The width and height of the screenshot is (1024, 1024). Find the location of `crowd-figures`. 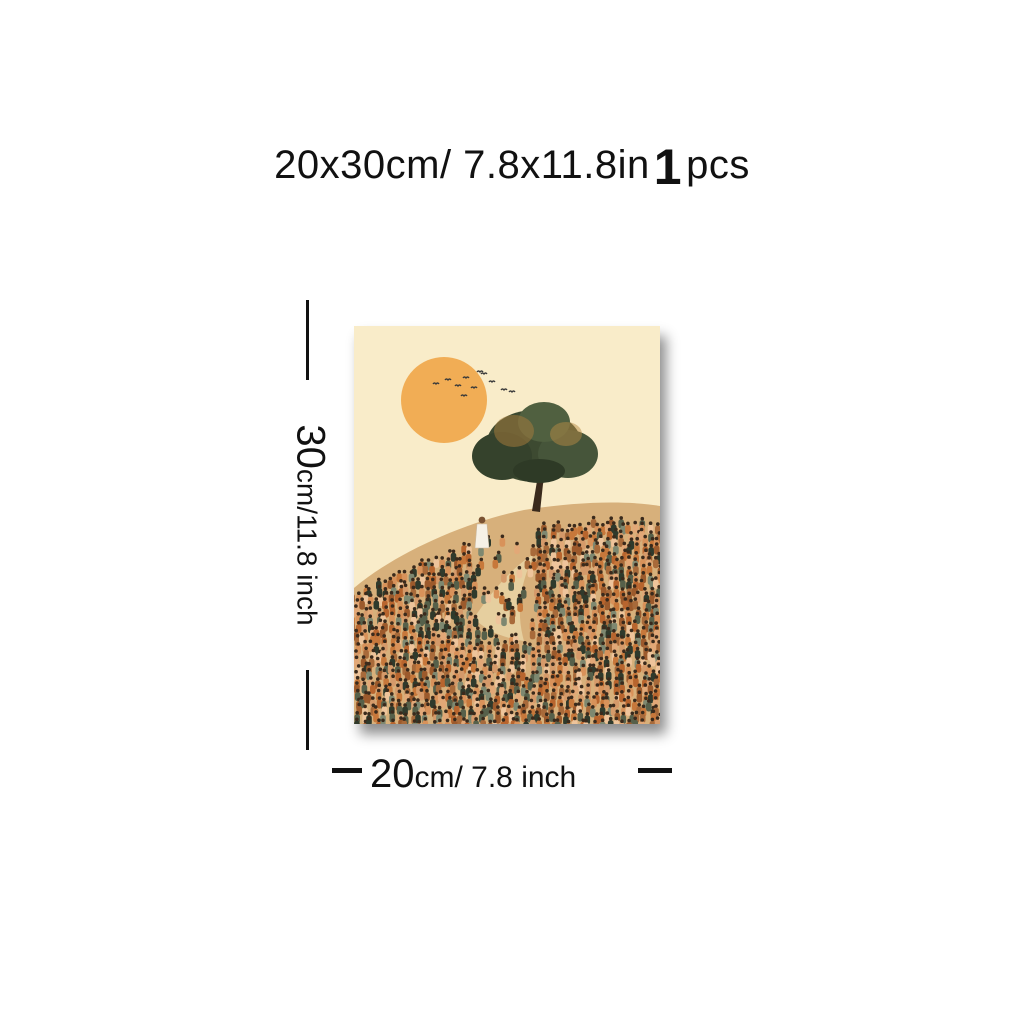

crowd-figures is located at coordinates (507, 619).